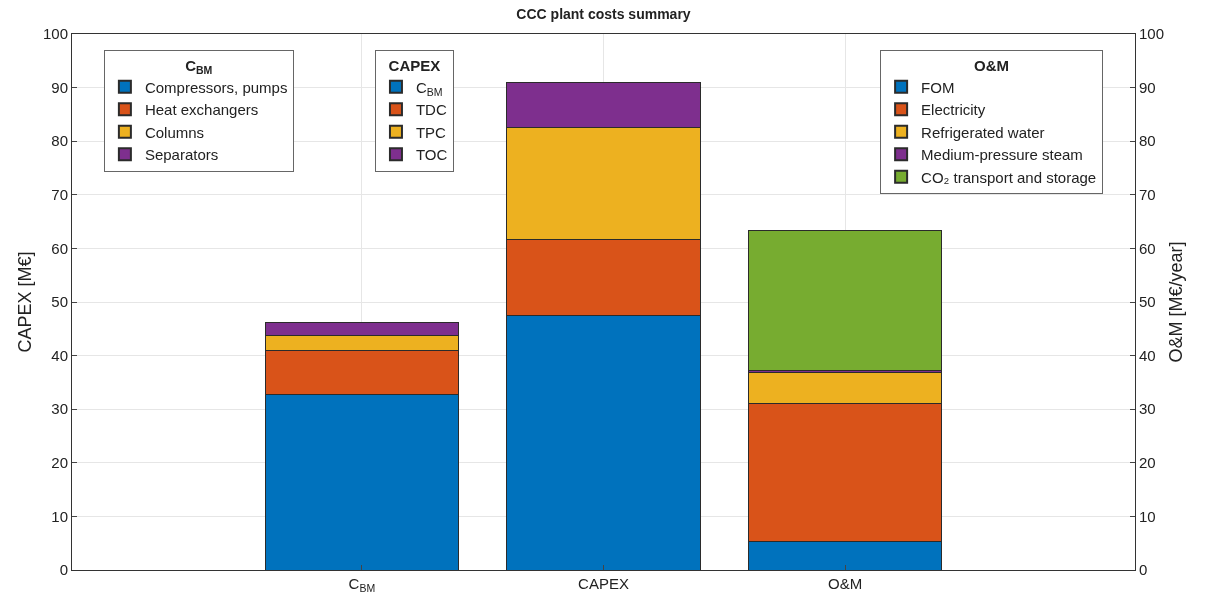 The image size is (1207, 606). I want to click on text: O&M, so click(992, 65).